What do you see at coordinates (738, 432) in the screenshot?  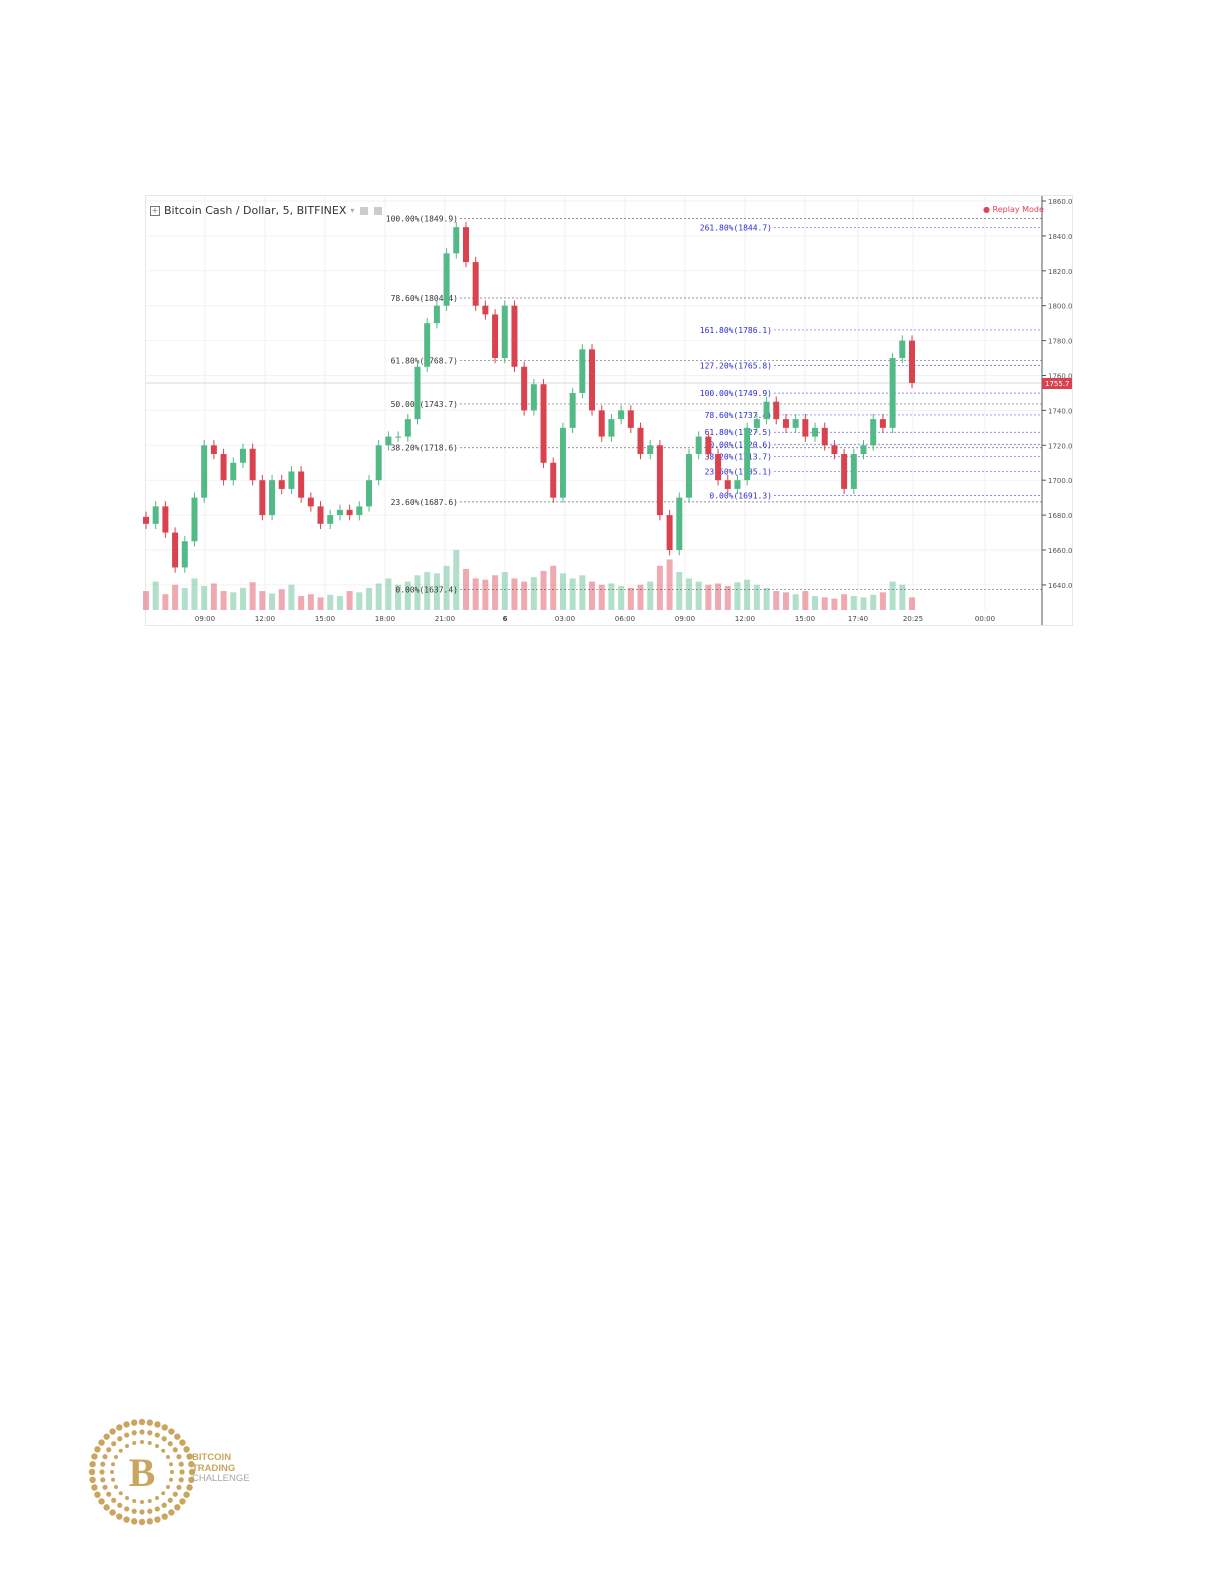 I see `fib-level-label: 61.80%(1727.5)` at bounding box center [738, 432].